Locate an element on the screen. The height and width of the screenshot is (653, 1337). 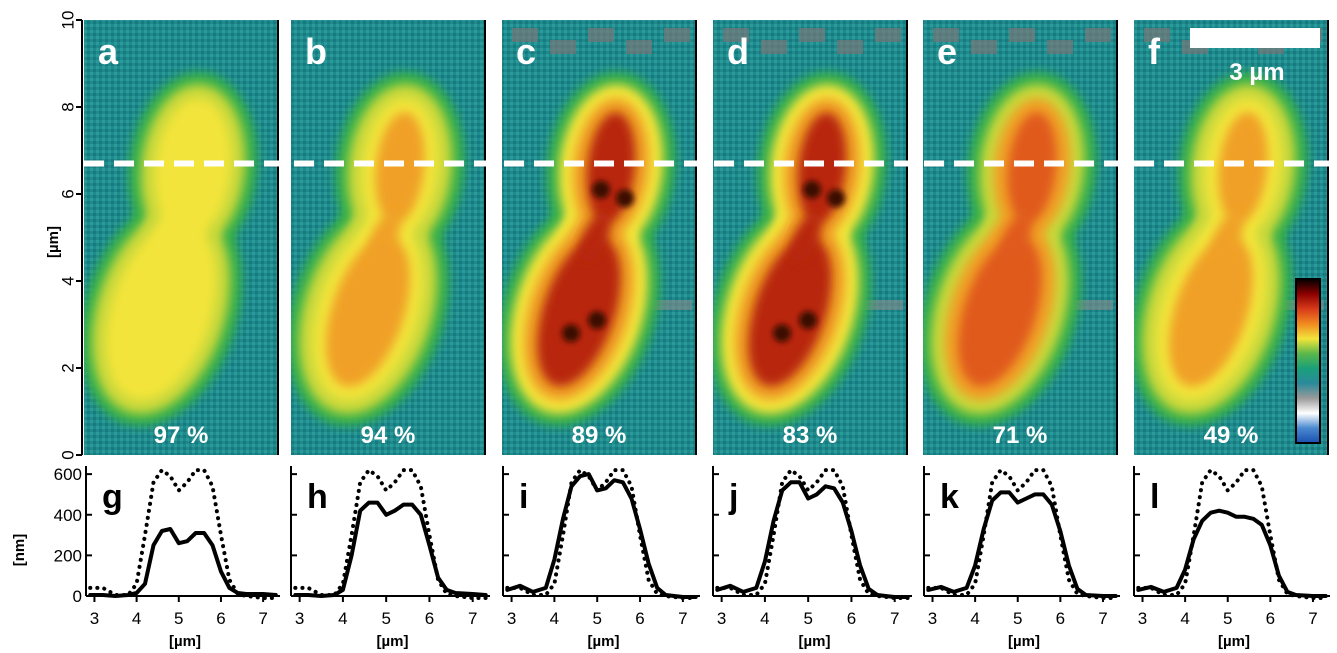
profile-y-axis-label: [nm] is located at coordinates (19, 550).